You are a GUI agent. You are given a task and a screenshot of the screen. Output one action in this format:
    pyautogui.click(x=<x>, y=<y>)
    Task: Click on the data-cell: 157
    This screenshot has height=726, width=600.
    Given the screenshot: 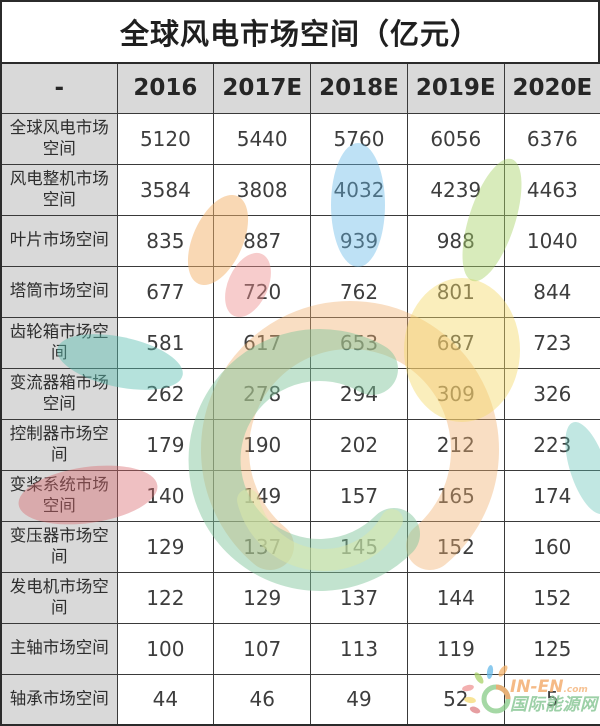 What is the action you would take?
    pyautogui.click(x=359, y=495)
    